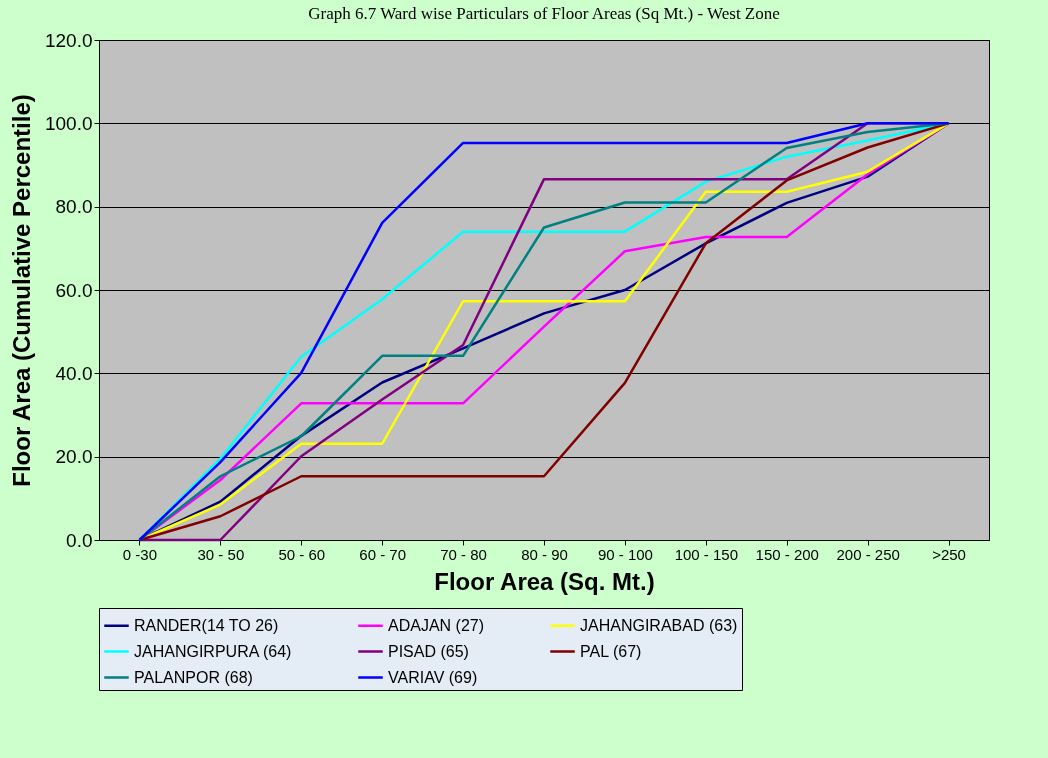  Describe the element at coordinates (428, 651) in the screenshot. I see `legend-label: PISAD (65)` at that location.